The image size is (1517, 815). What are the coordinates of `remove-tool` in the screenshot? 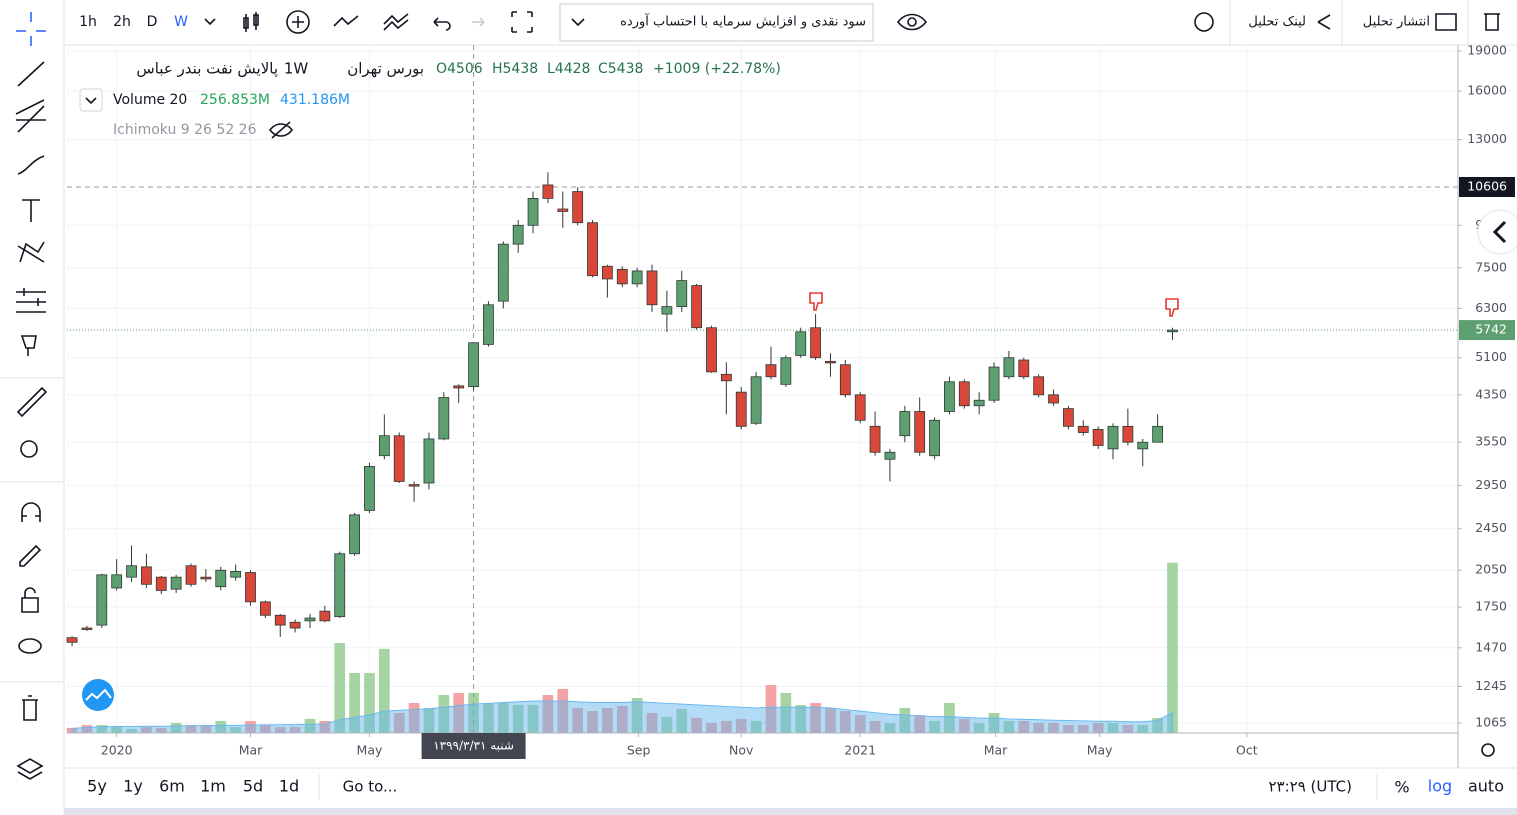 It's located at (30, 708).